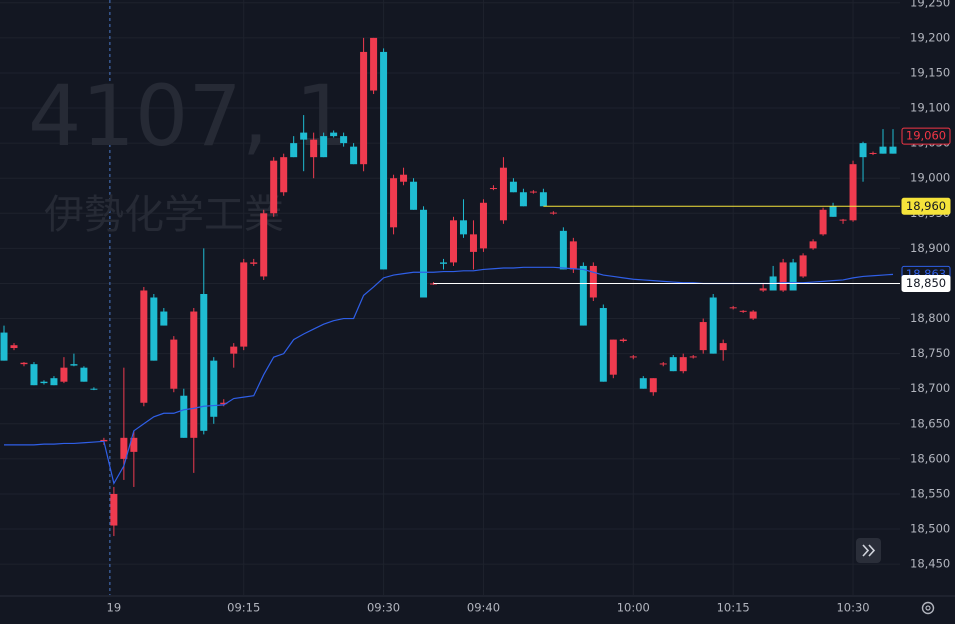 The image size is (955, 624). I want to click on watermark-name: 伊勢化学工業, so click(164, 215).